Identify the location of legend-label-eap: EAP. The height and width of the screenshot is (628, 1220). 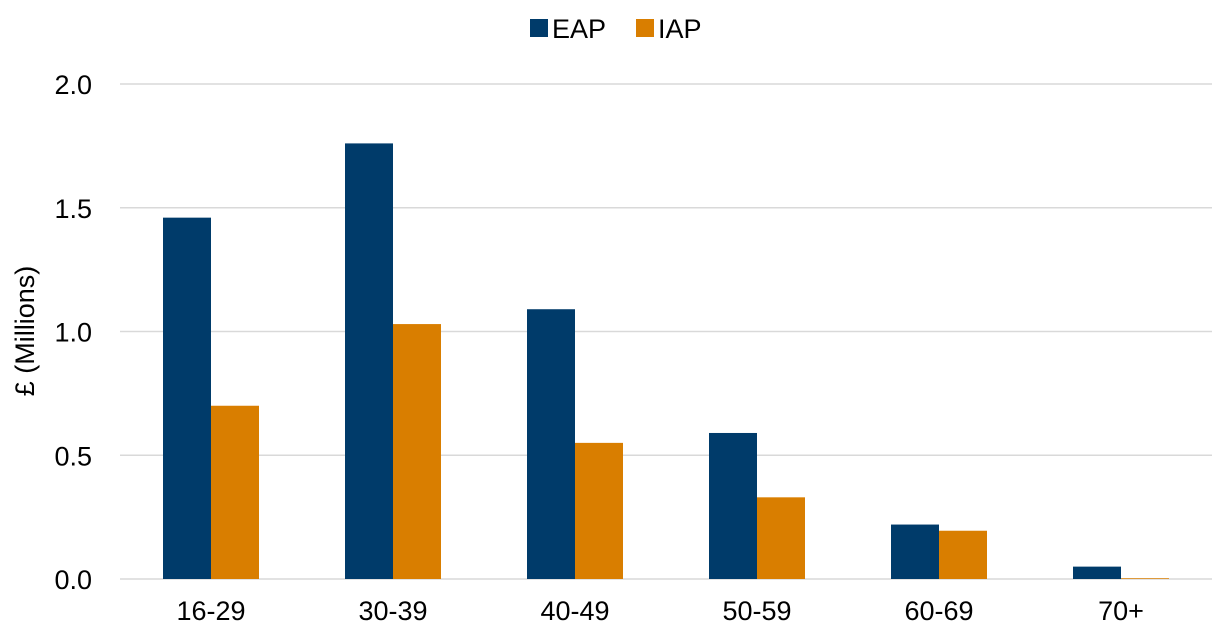
(579, 29).